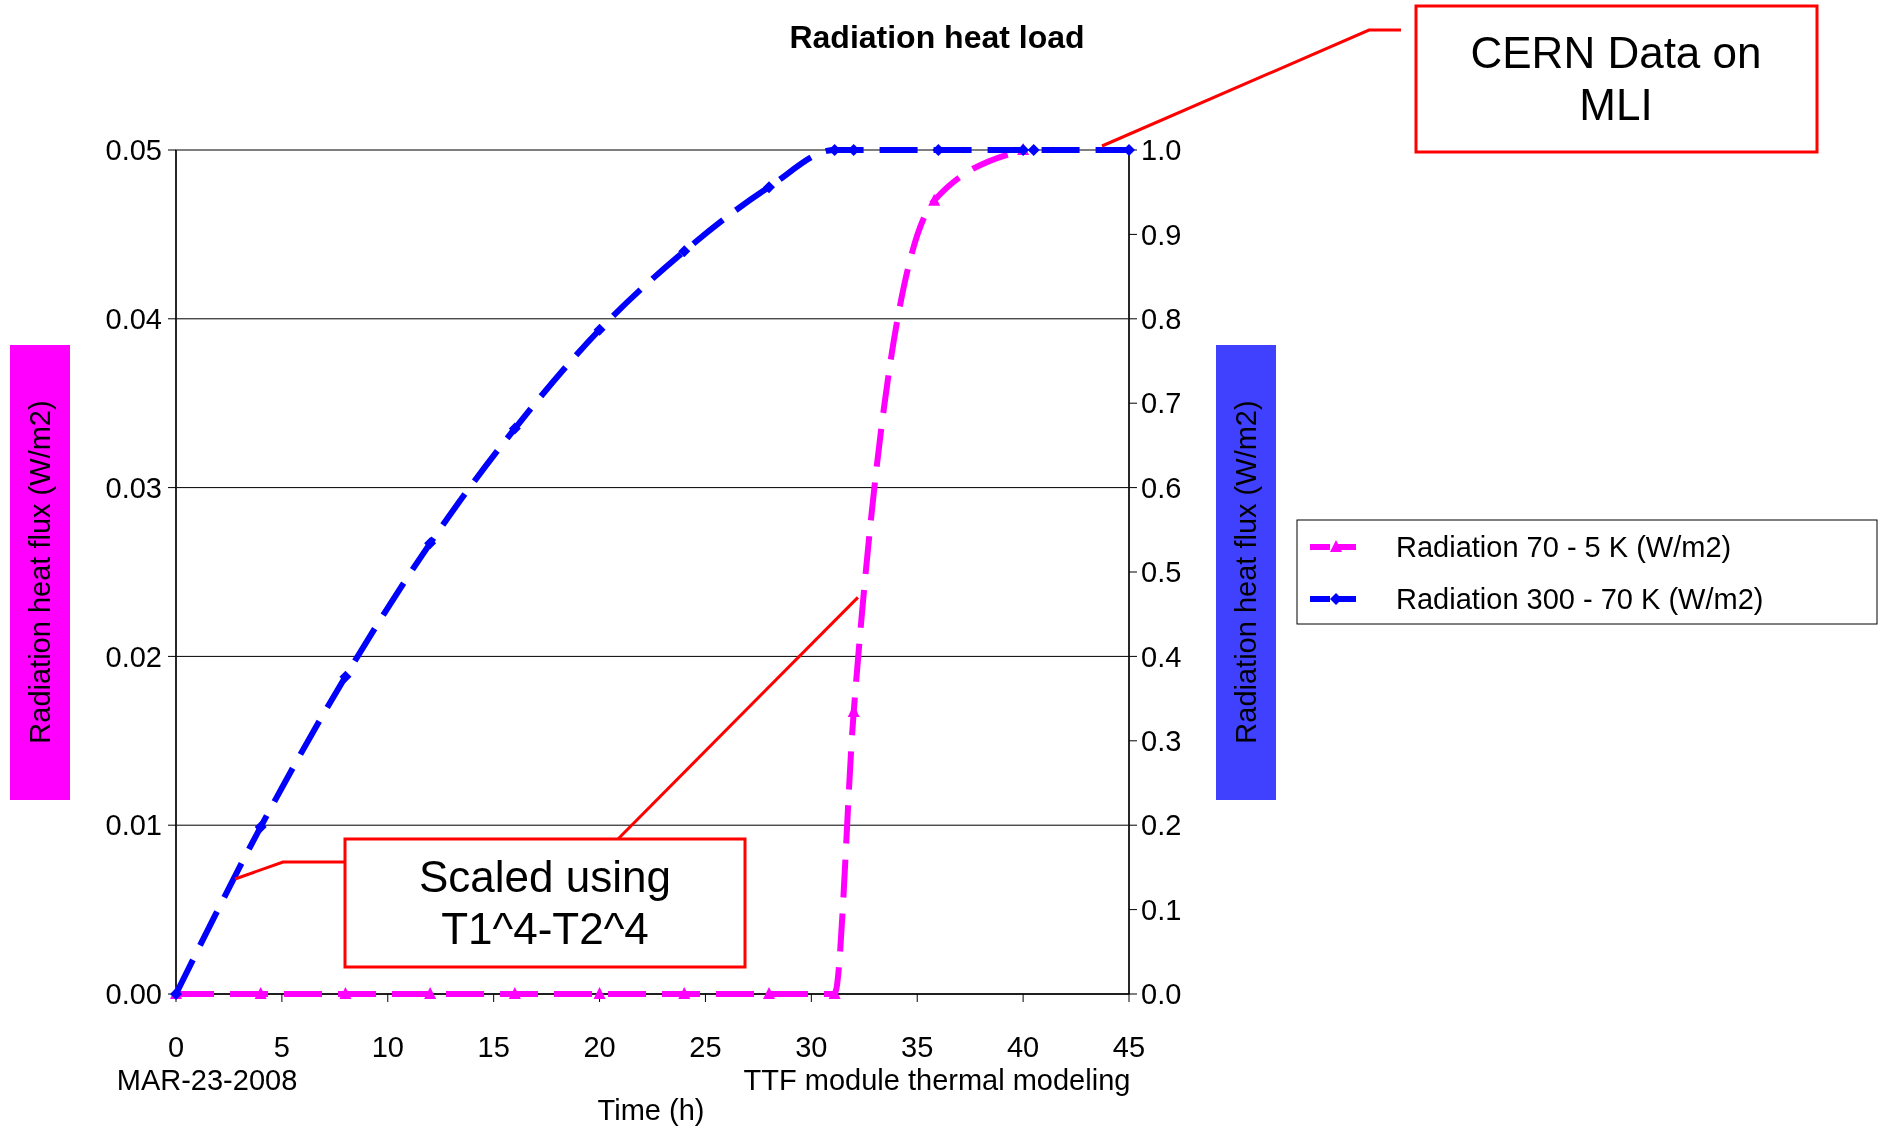 Image resolution: width=1888 pixels, height=1132 pixels. What do you see at coordinates (133, 487) in the screenshot?
I see `y-tick-label: 0.03` at bounding box center [133, 487].